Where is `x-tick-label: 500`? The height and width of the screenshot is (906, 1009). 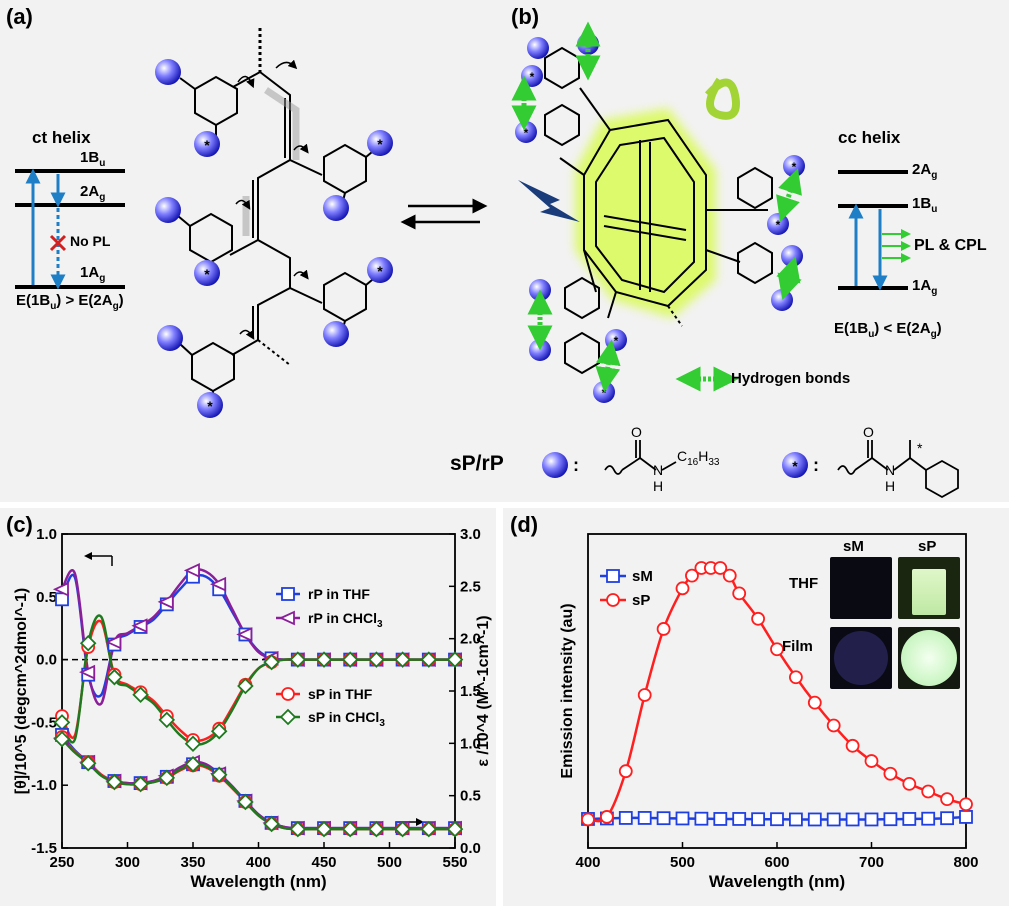
x-tick-label: 500 is located at coordinates (682, 862).